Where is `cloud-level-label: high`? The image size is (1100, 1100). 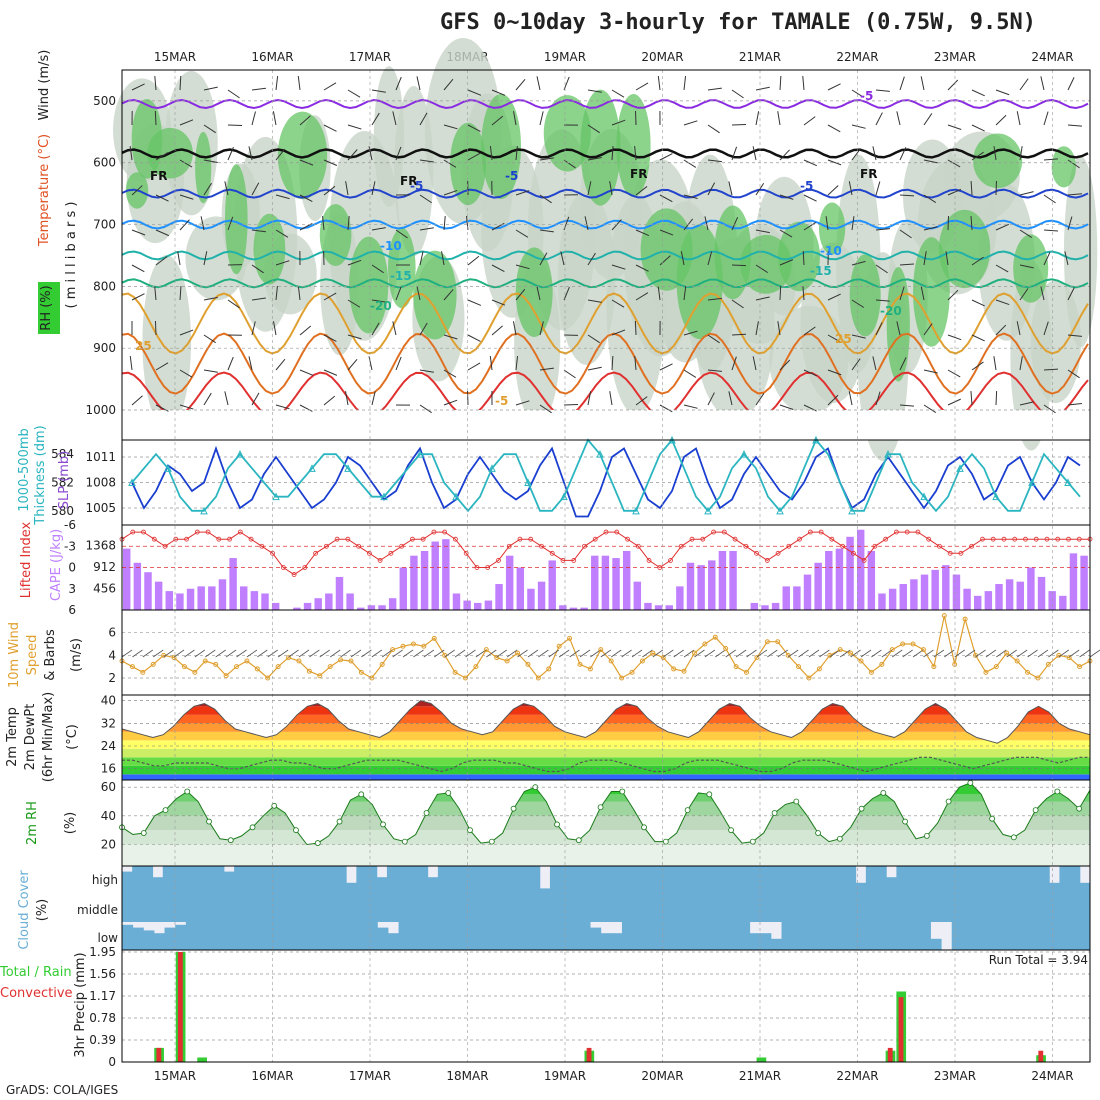
cloud-level-label: high is located at coordinates (105, 880).